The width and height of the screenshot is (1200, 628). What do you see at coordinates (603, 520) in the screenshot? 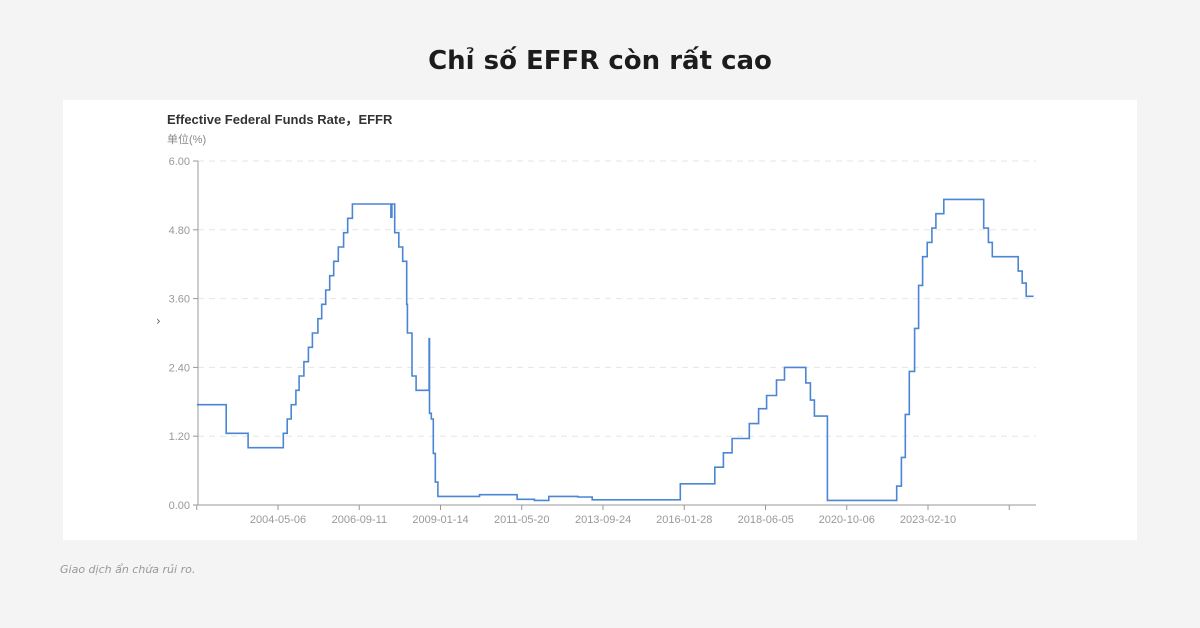
I see `x-tick-label: 2013-09-24` at bounding box center [603, 520].